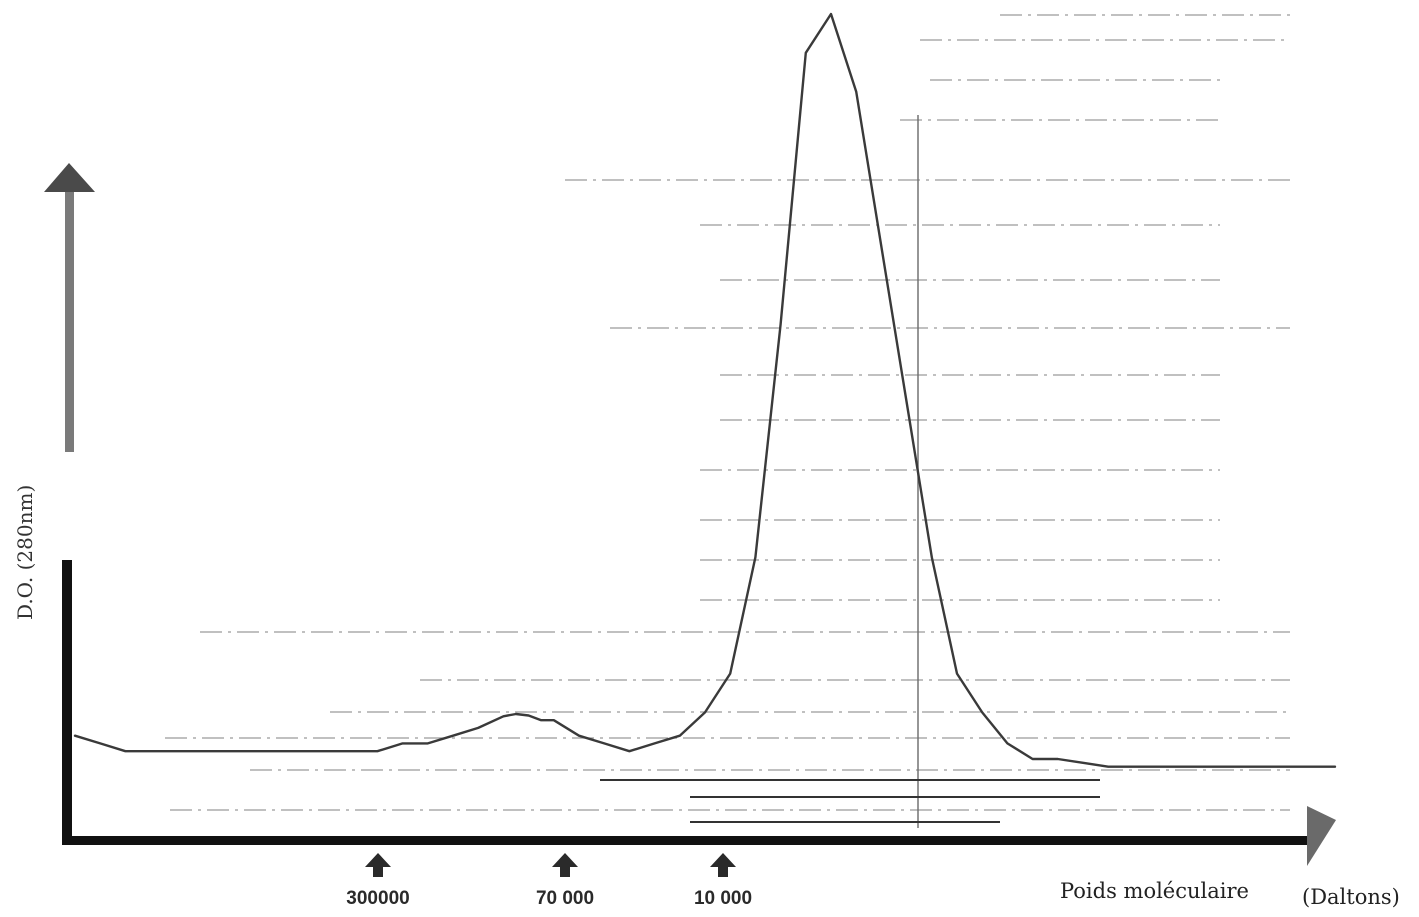 This screenshot has width=1419, height=917. What do you see at coordinates (69, 177) in the screenshot?
I see `y-axis-arrow` at bounding box center [69, 177].